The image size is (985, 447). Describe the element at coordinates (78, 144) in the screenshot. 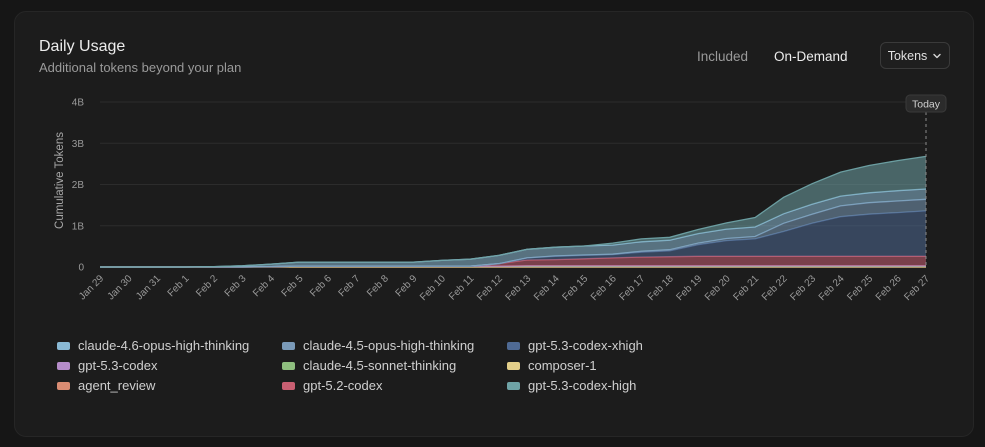

I see `y-tick-label: 3B` at that location.